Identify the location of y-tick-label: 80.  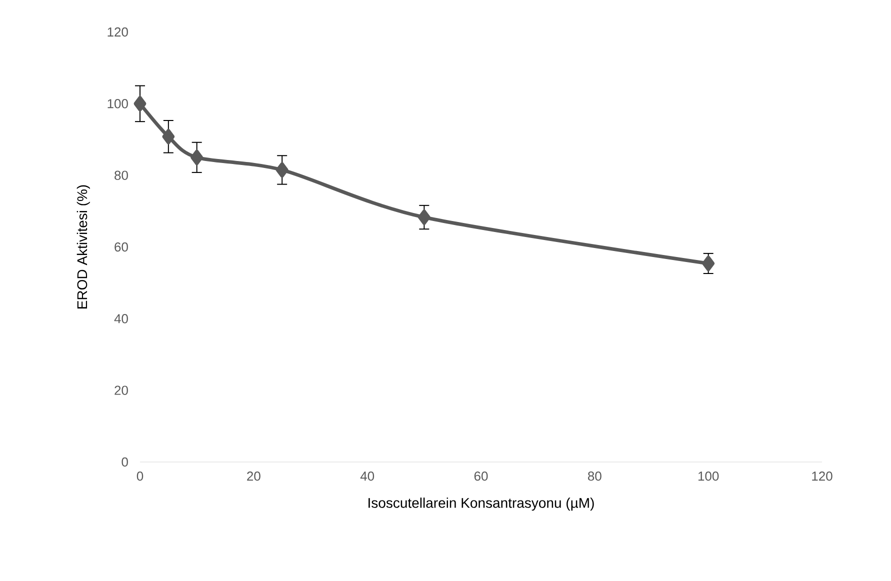
(121, 175).